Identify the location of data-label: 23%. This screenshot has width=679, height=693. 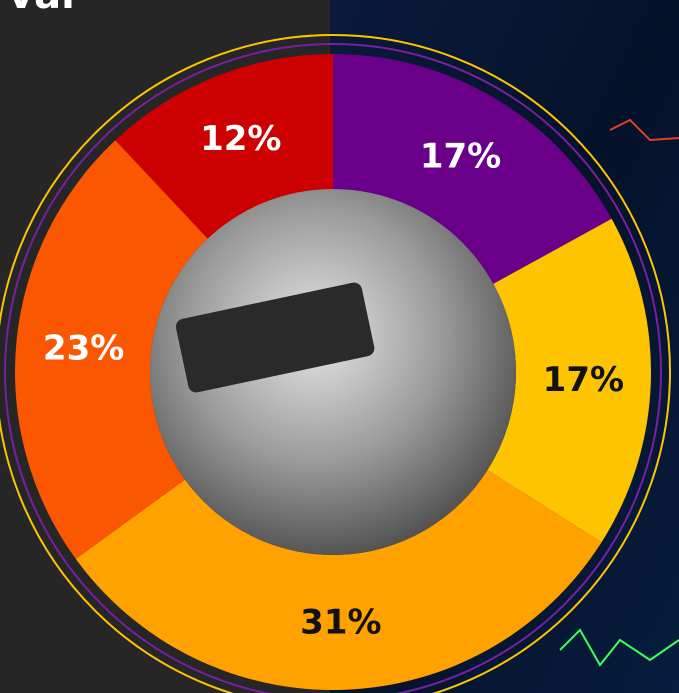
(83, 348).